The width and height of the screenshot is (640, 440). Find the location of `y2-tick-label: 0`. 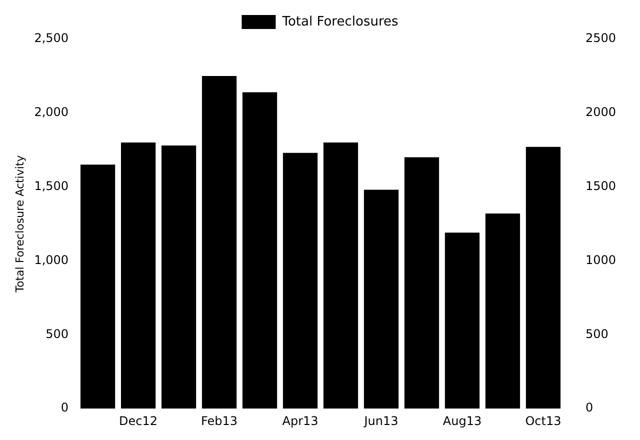

y2-tick-label: 0 is located at coordinates (589, 407).